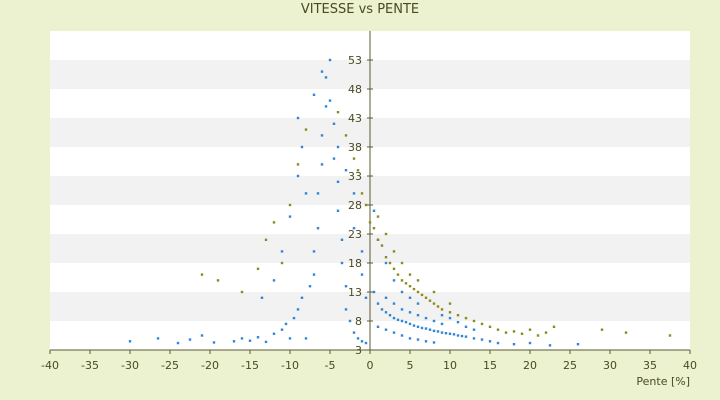 This screenshot has width=720, height=400. What do you see at coordinates (330, 365) in the screenshot?
I see `x-tick-label: -5` at bounding box center [330, 365].